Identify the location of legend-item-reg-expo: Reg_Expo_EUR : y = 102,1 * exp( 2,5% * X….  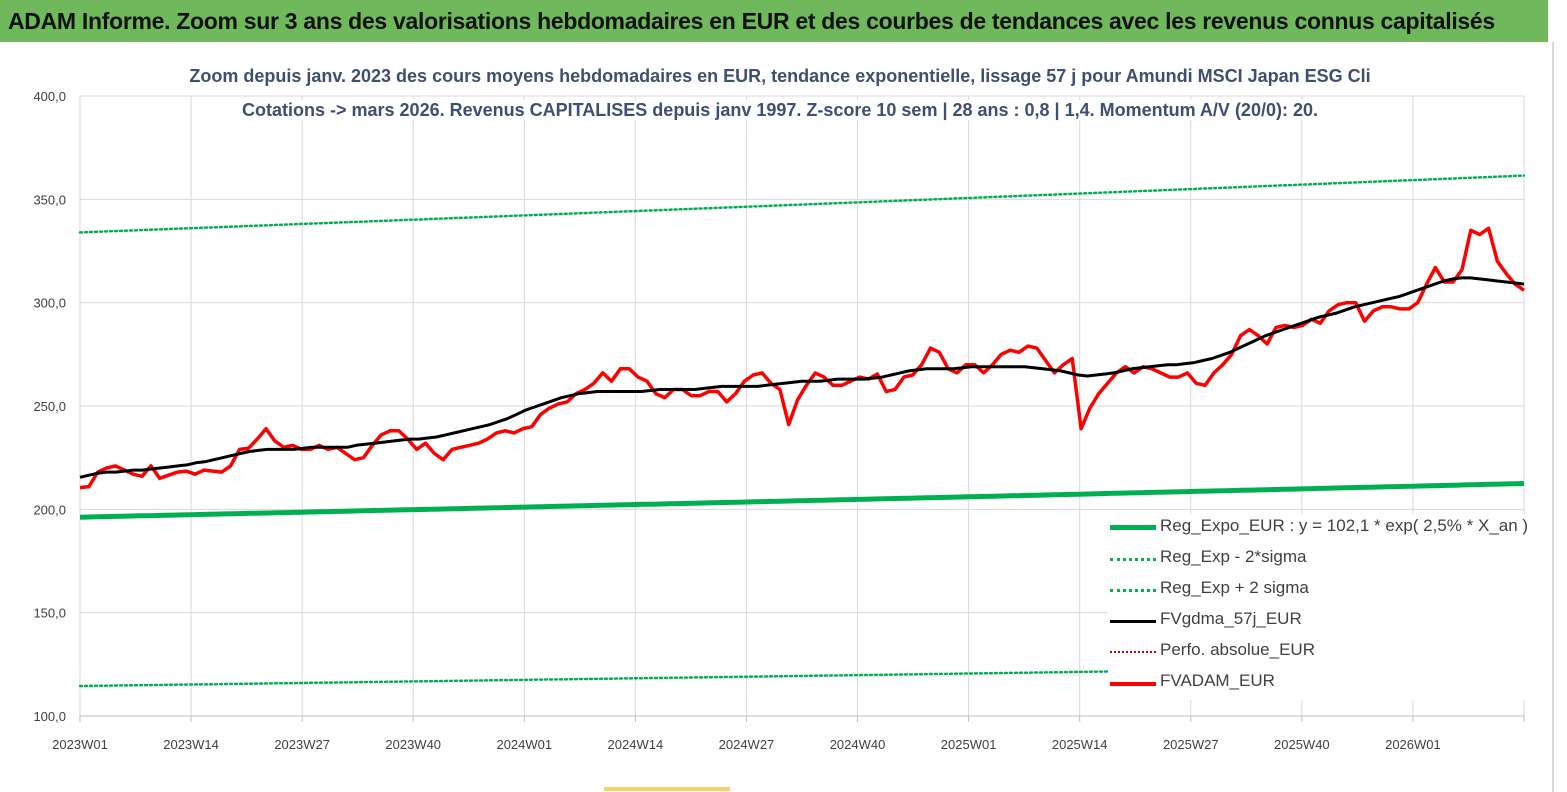
(1318, 529).